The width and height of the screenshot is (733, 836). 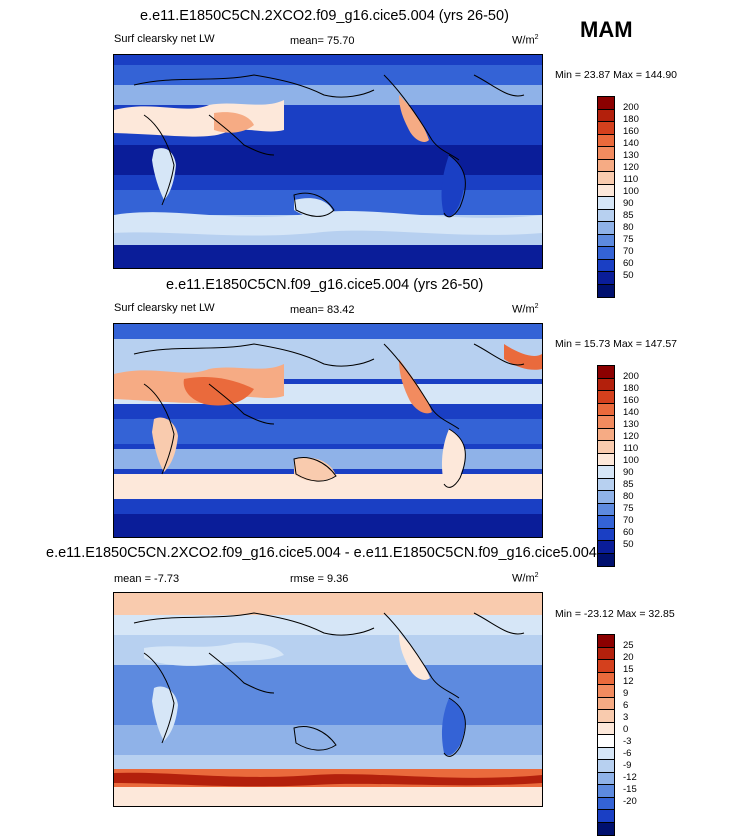 What do you see at coordinates (628, 657) in the screenshot?
I see `colorbar-label: 20` at bounding box center [628, 657].